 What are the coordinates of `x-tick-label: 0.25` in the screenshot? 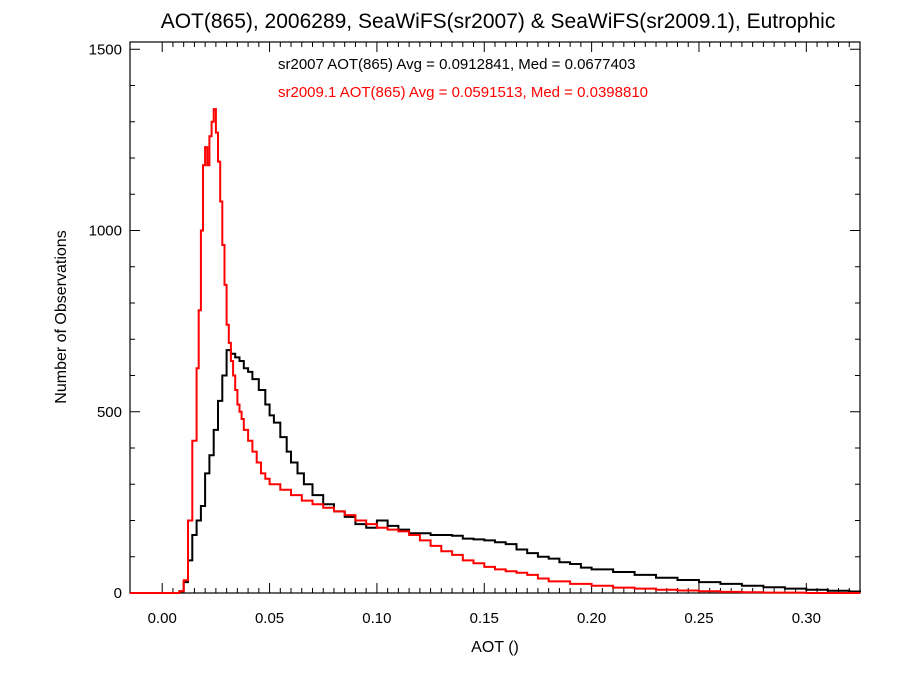 It's located at (698, 618).